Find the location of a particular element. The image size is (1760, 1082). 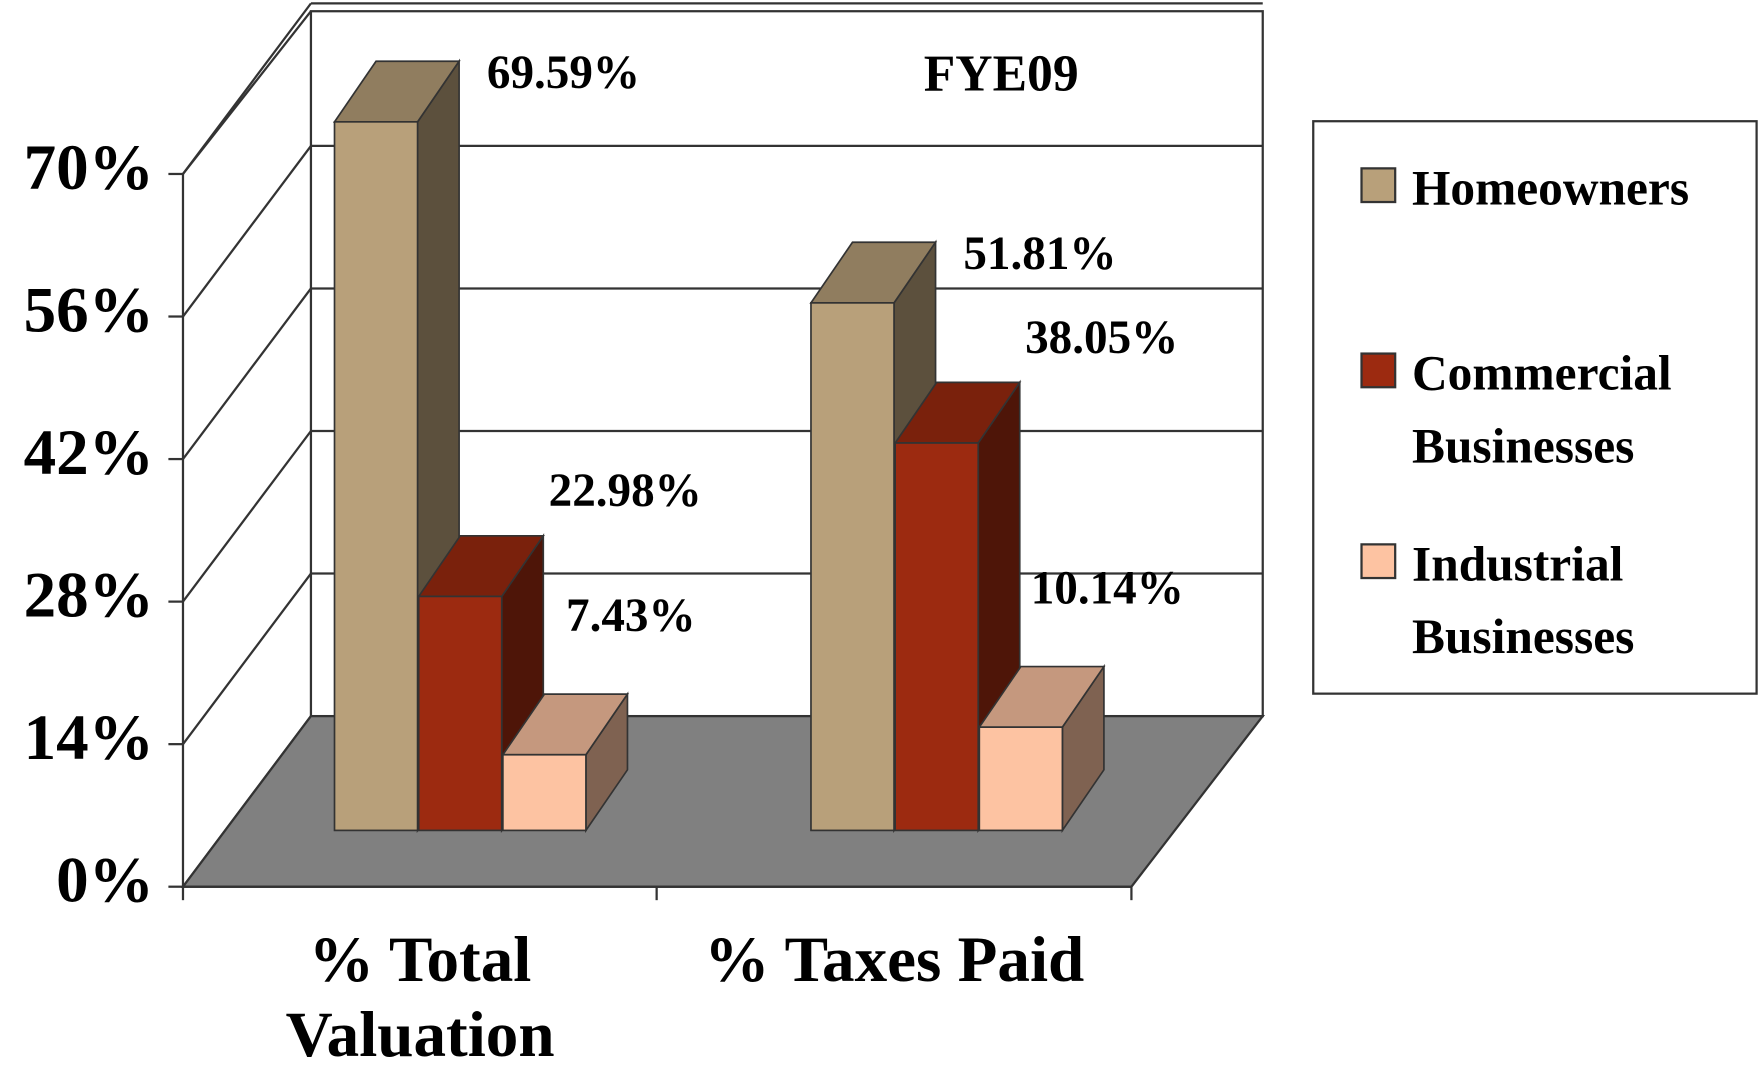

x-tick-label: % Total Valuation is located at coordinates (420, 996).